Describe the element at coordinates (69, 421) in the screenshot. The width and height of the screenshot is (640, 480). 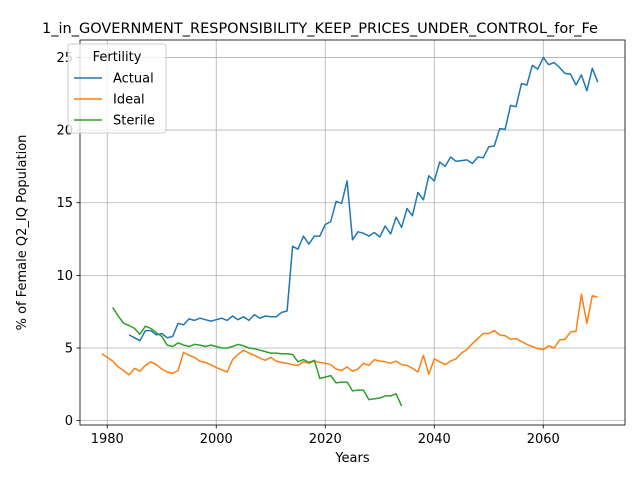
I see `y-tick-label: 0` at that location.